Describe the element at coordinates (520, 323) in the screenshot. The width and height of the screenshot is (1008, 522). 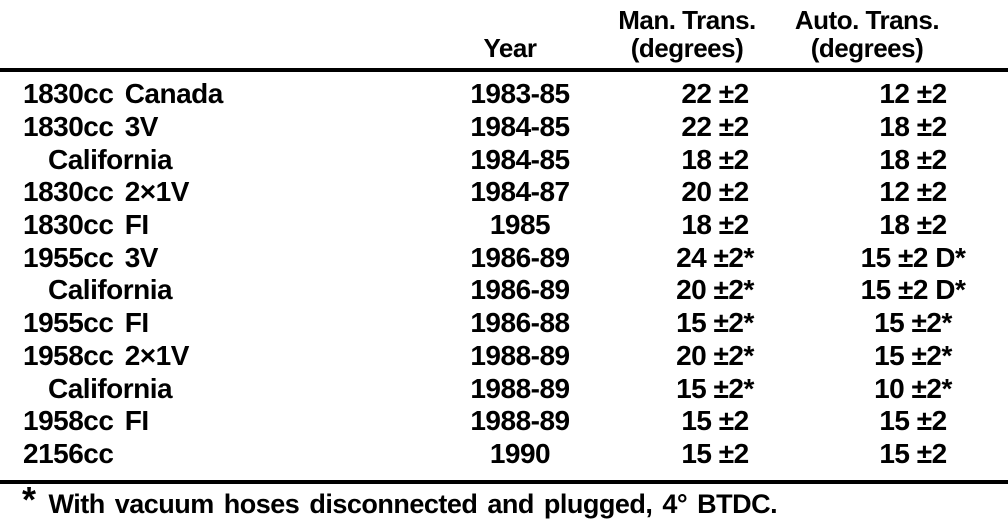
I see `year-value: 1986-88` at that location.